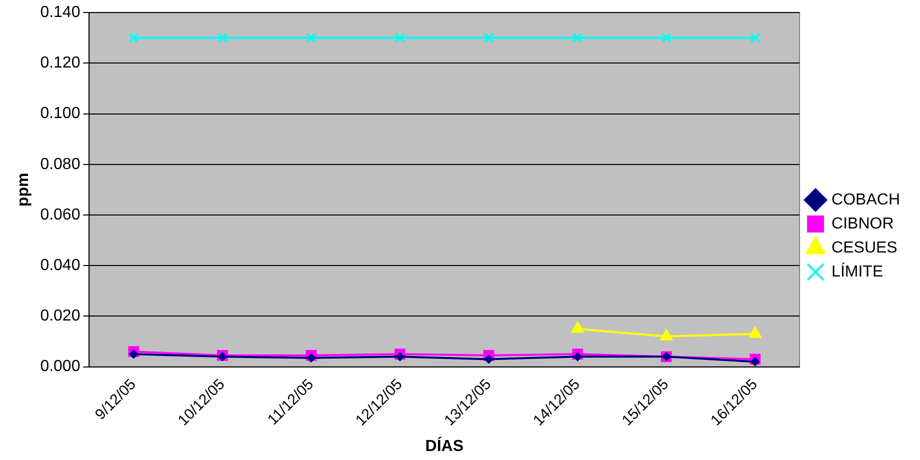 Image resolution: width=920 pixels, height=460 pixels. Describe the element at coordinates (60, 113) in the screenshot. I see `y-tick-label: 0.100` at that location.